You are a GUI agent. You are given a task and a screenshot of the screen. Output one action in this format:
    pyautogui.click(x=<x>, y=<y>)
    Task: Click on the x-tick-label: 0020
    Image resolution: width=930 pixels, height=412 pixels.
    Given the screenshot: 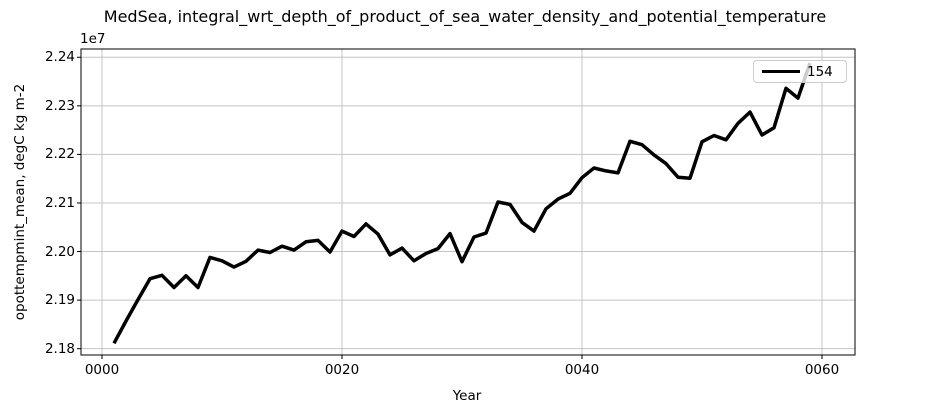 What is the action you would take?
    pyautogui.click(x=342, y=370)
    